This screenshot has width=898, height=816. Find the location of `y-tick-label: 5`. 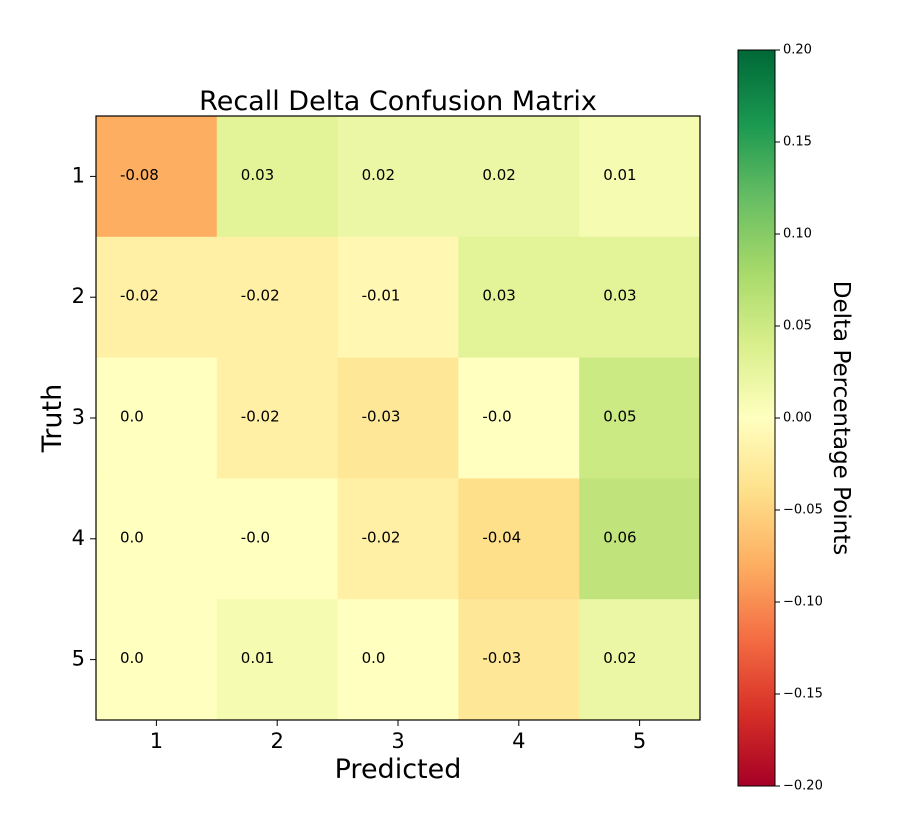

y-tick-label: 5 is located at coordinates (78, 659).